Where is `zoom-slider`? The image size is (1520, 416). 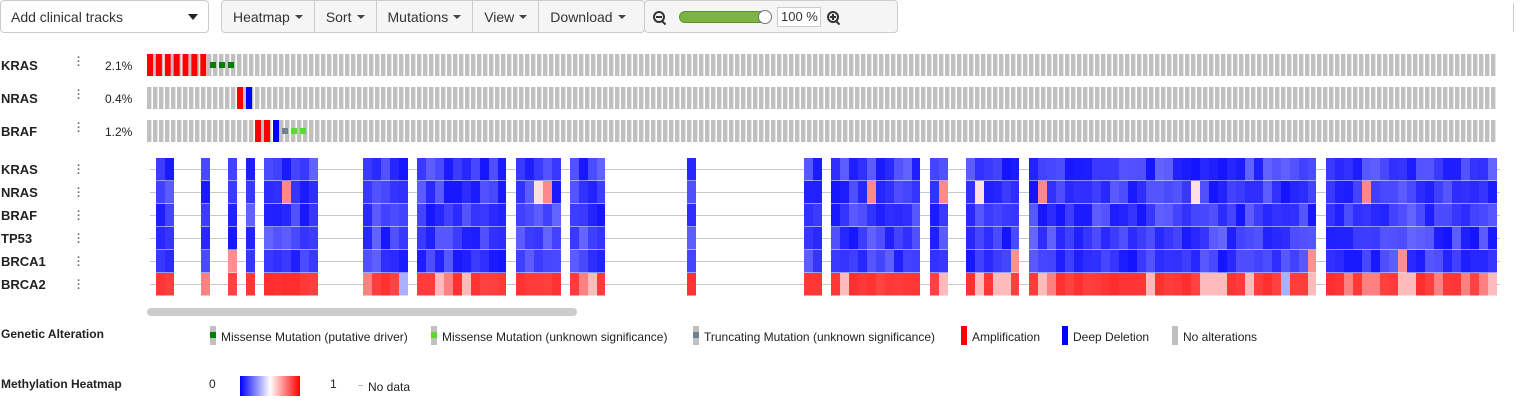
zoom-slider is located at coordinates (725, 16).